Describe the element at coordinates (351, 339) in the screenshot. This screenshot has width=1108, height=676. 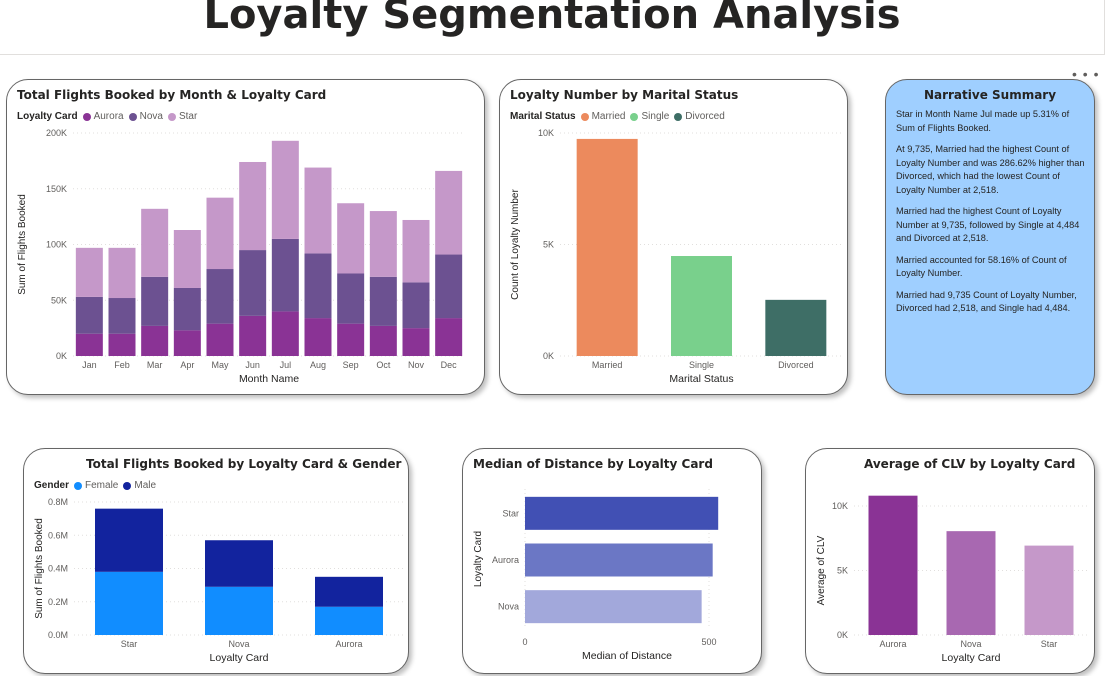
I see `bar-aurora-sep` at that location.